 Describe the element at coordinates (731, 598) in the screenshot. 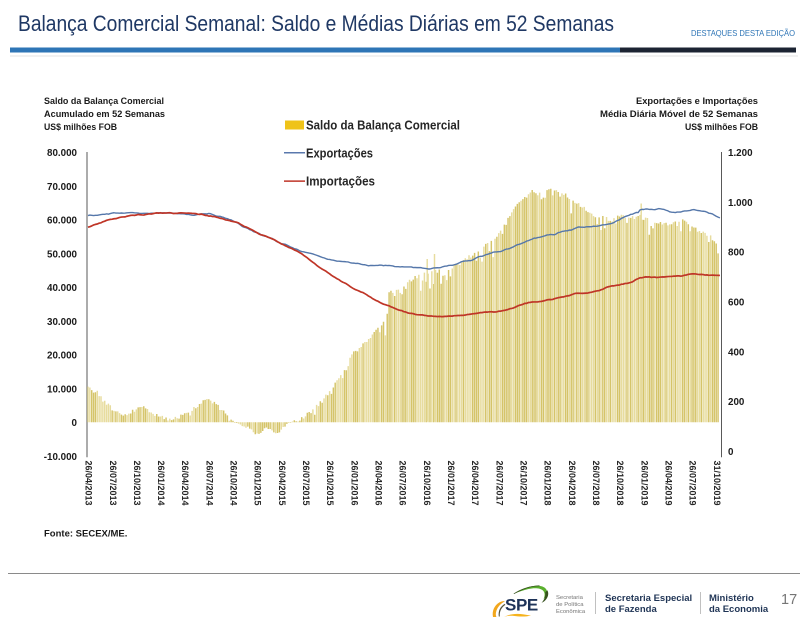

I see `svg-text: Ministério` at that location.